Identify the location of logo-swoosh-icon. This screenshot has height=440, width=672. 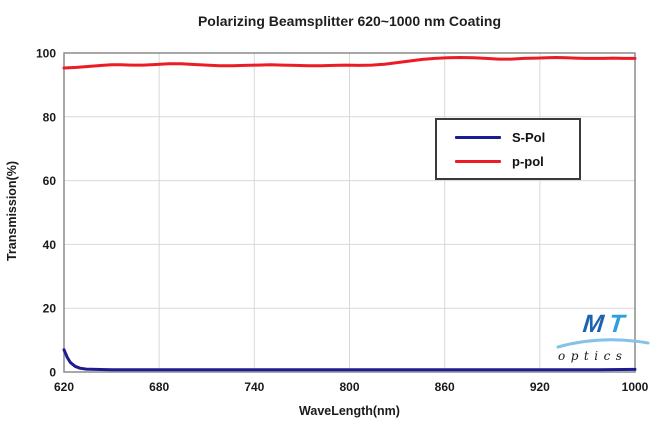
(603, 343).